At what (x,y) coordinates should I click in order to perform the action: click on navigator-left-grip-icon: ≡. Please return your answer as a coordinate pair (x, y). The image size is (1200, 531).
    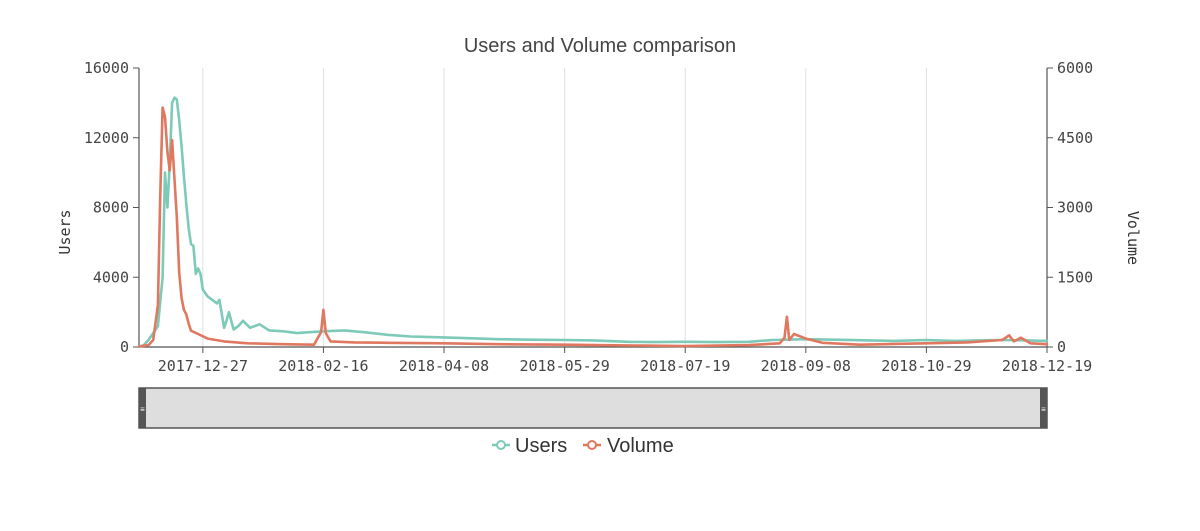
    Looking at the image, I should click on (142, 409).